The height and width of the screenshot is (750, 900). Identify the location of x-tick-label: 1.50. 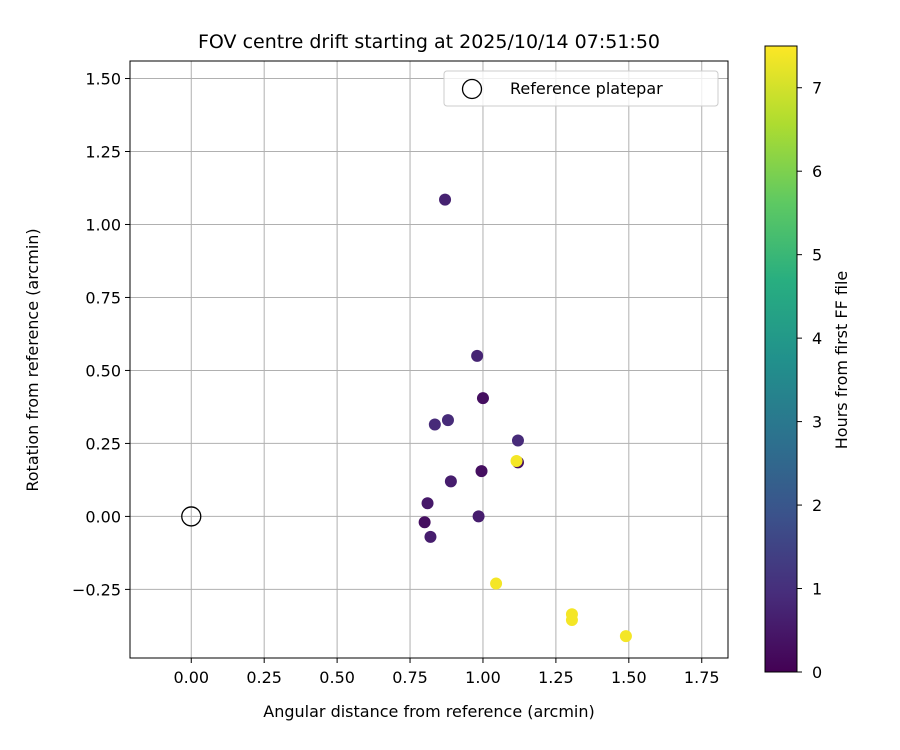
(629, 677).